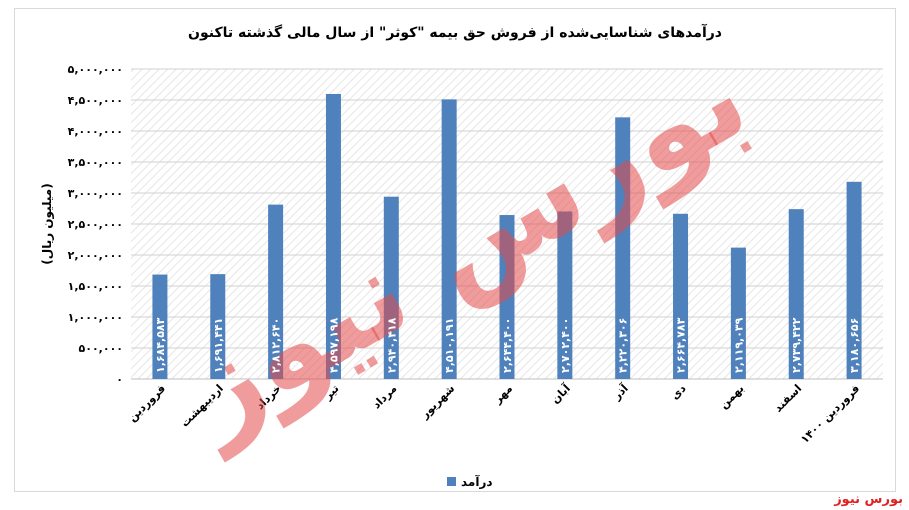  I want to click on y-tick-label: ۴,۰۰۰,۰۰۰, so click(95, 131).